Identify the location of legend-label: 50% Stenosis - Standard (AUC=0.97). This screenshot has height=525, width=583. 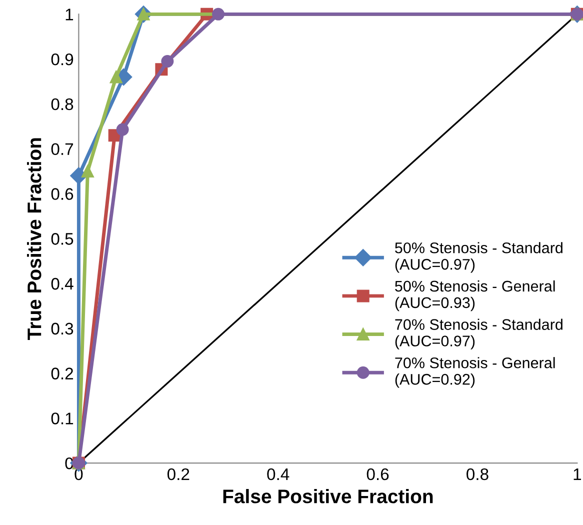
(478, 257).